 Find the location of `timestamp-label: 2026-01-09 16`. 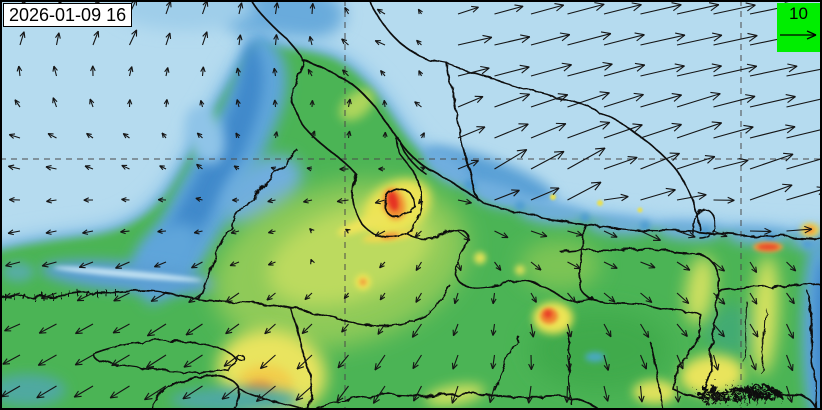

timestamp-label: 2026-01-09 16 is located at coordinates (68, 15).